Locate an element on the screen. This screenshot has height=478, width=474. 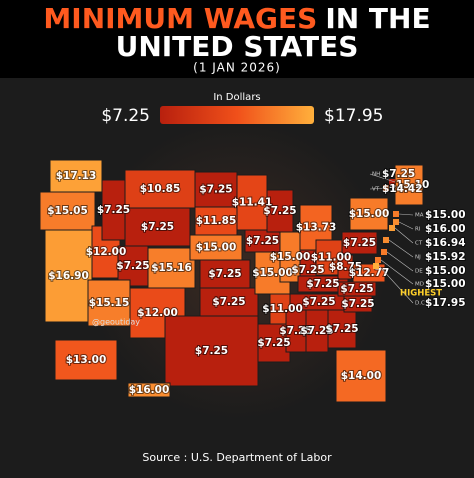
callout-abbr: MA is located at coordinates (419, 216).